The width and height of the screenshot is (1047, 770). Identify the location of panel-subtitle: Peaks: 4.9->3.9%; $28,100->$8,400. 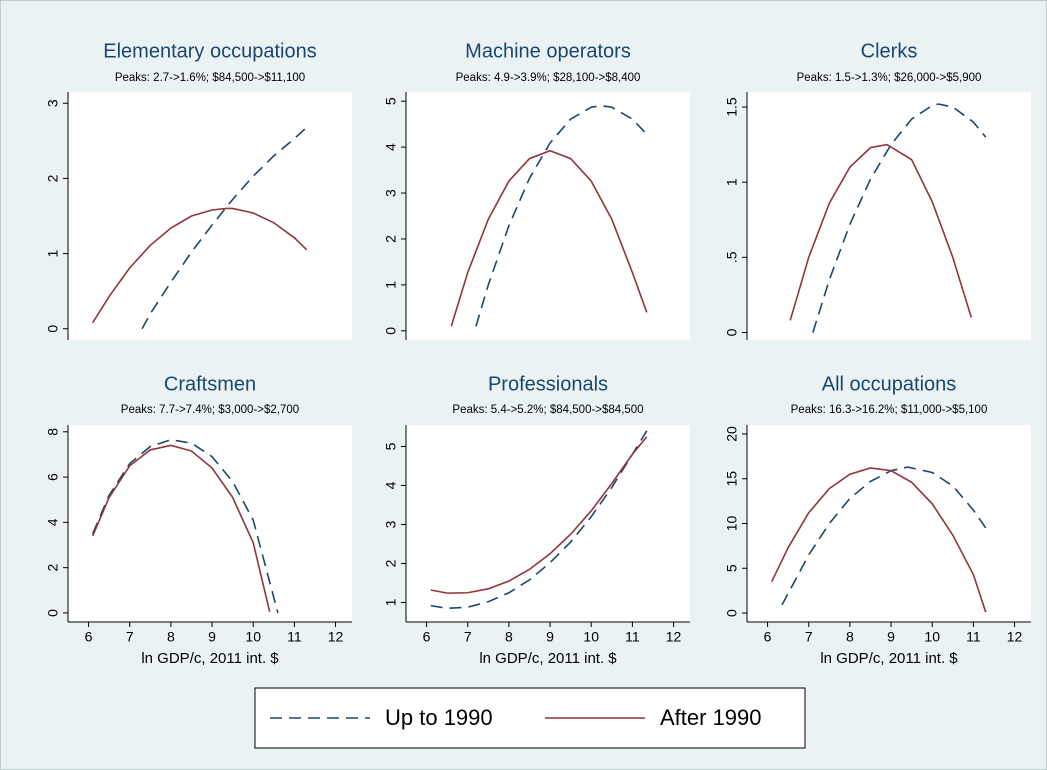
(548, 78).